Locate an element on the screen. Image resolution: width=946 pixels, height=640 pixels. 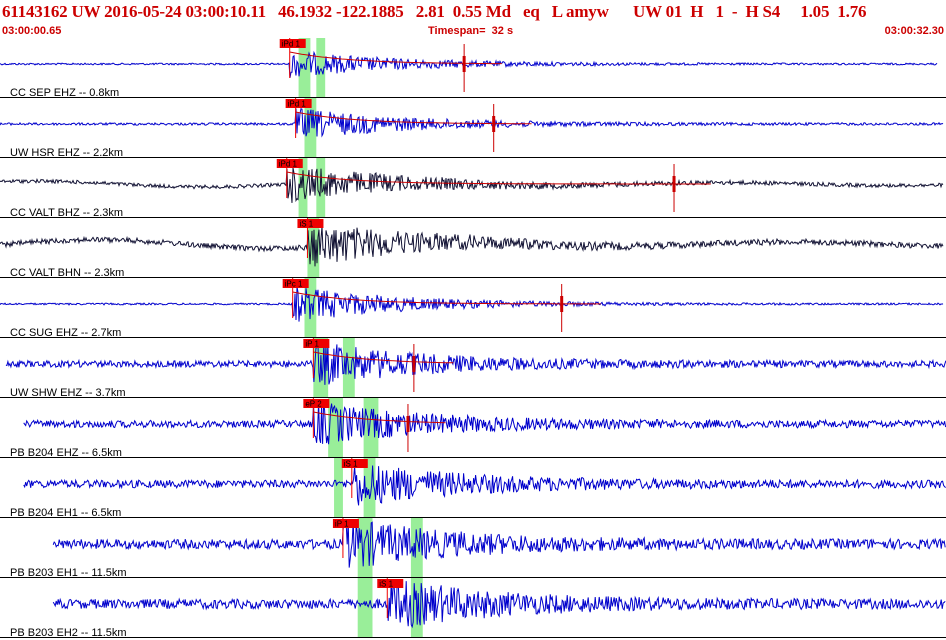
timespan-label: Timespan= 32 s is located at coordinates (471, 31).